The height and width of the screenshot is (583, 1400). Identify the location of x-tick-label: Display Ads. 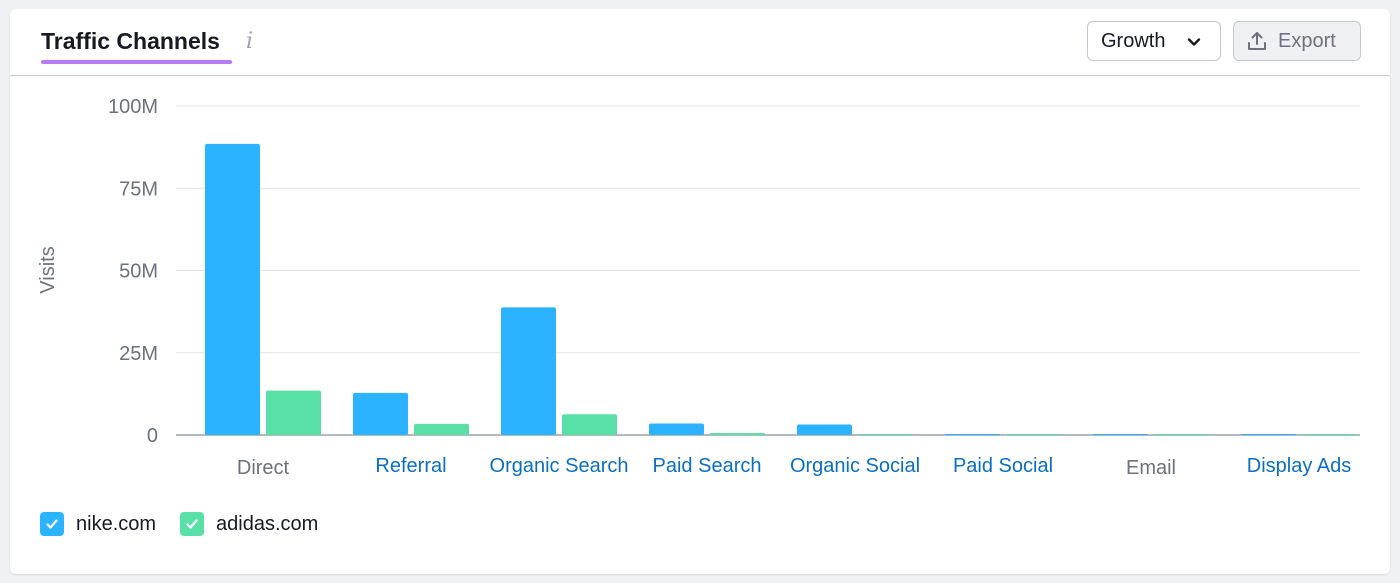
(1299, 466).